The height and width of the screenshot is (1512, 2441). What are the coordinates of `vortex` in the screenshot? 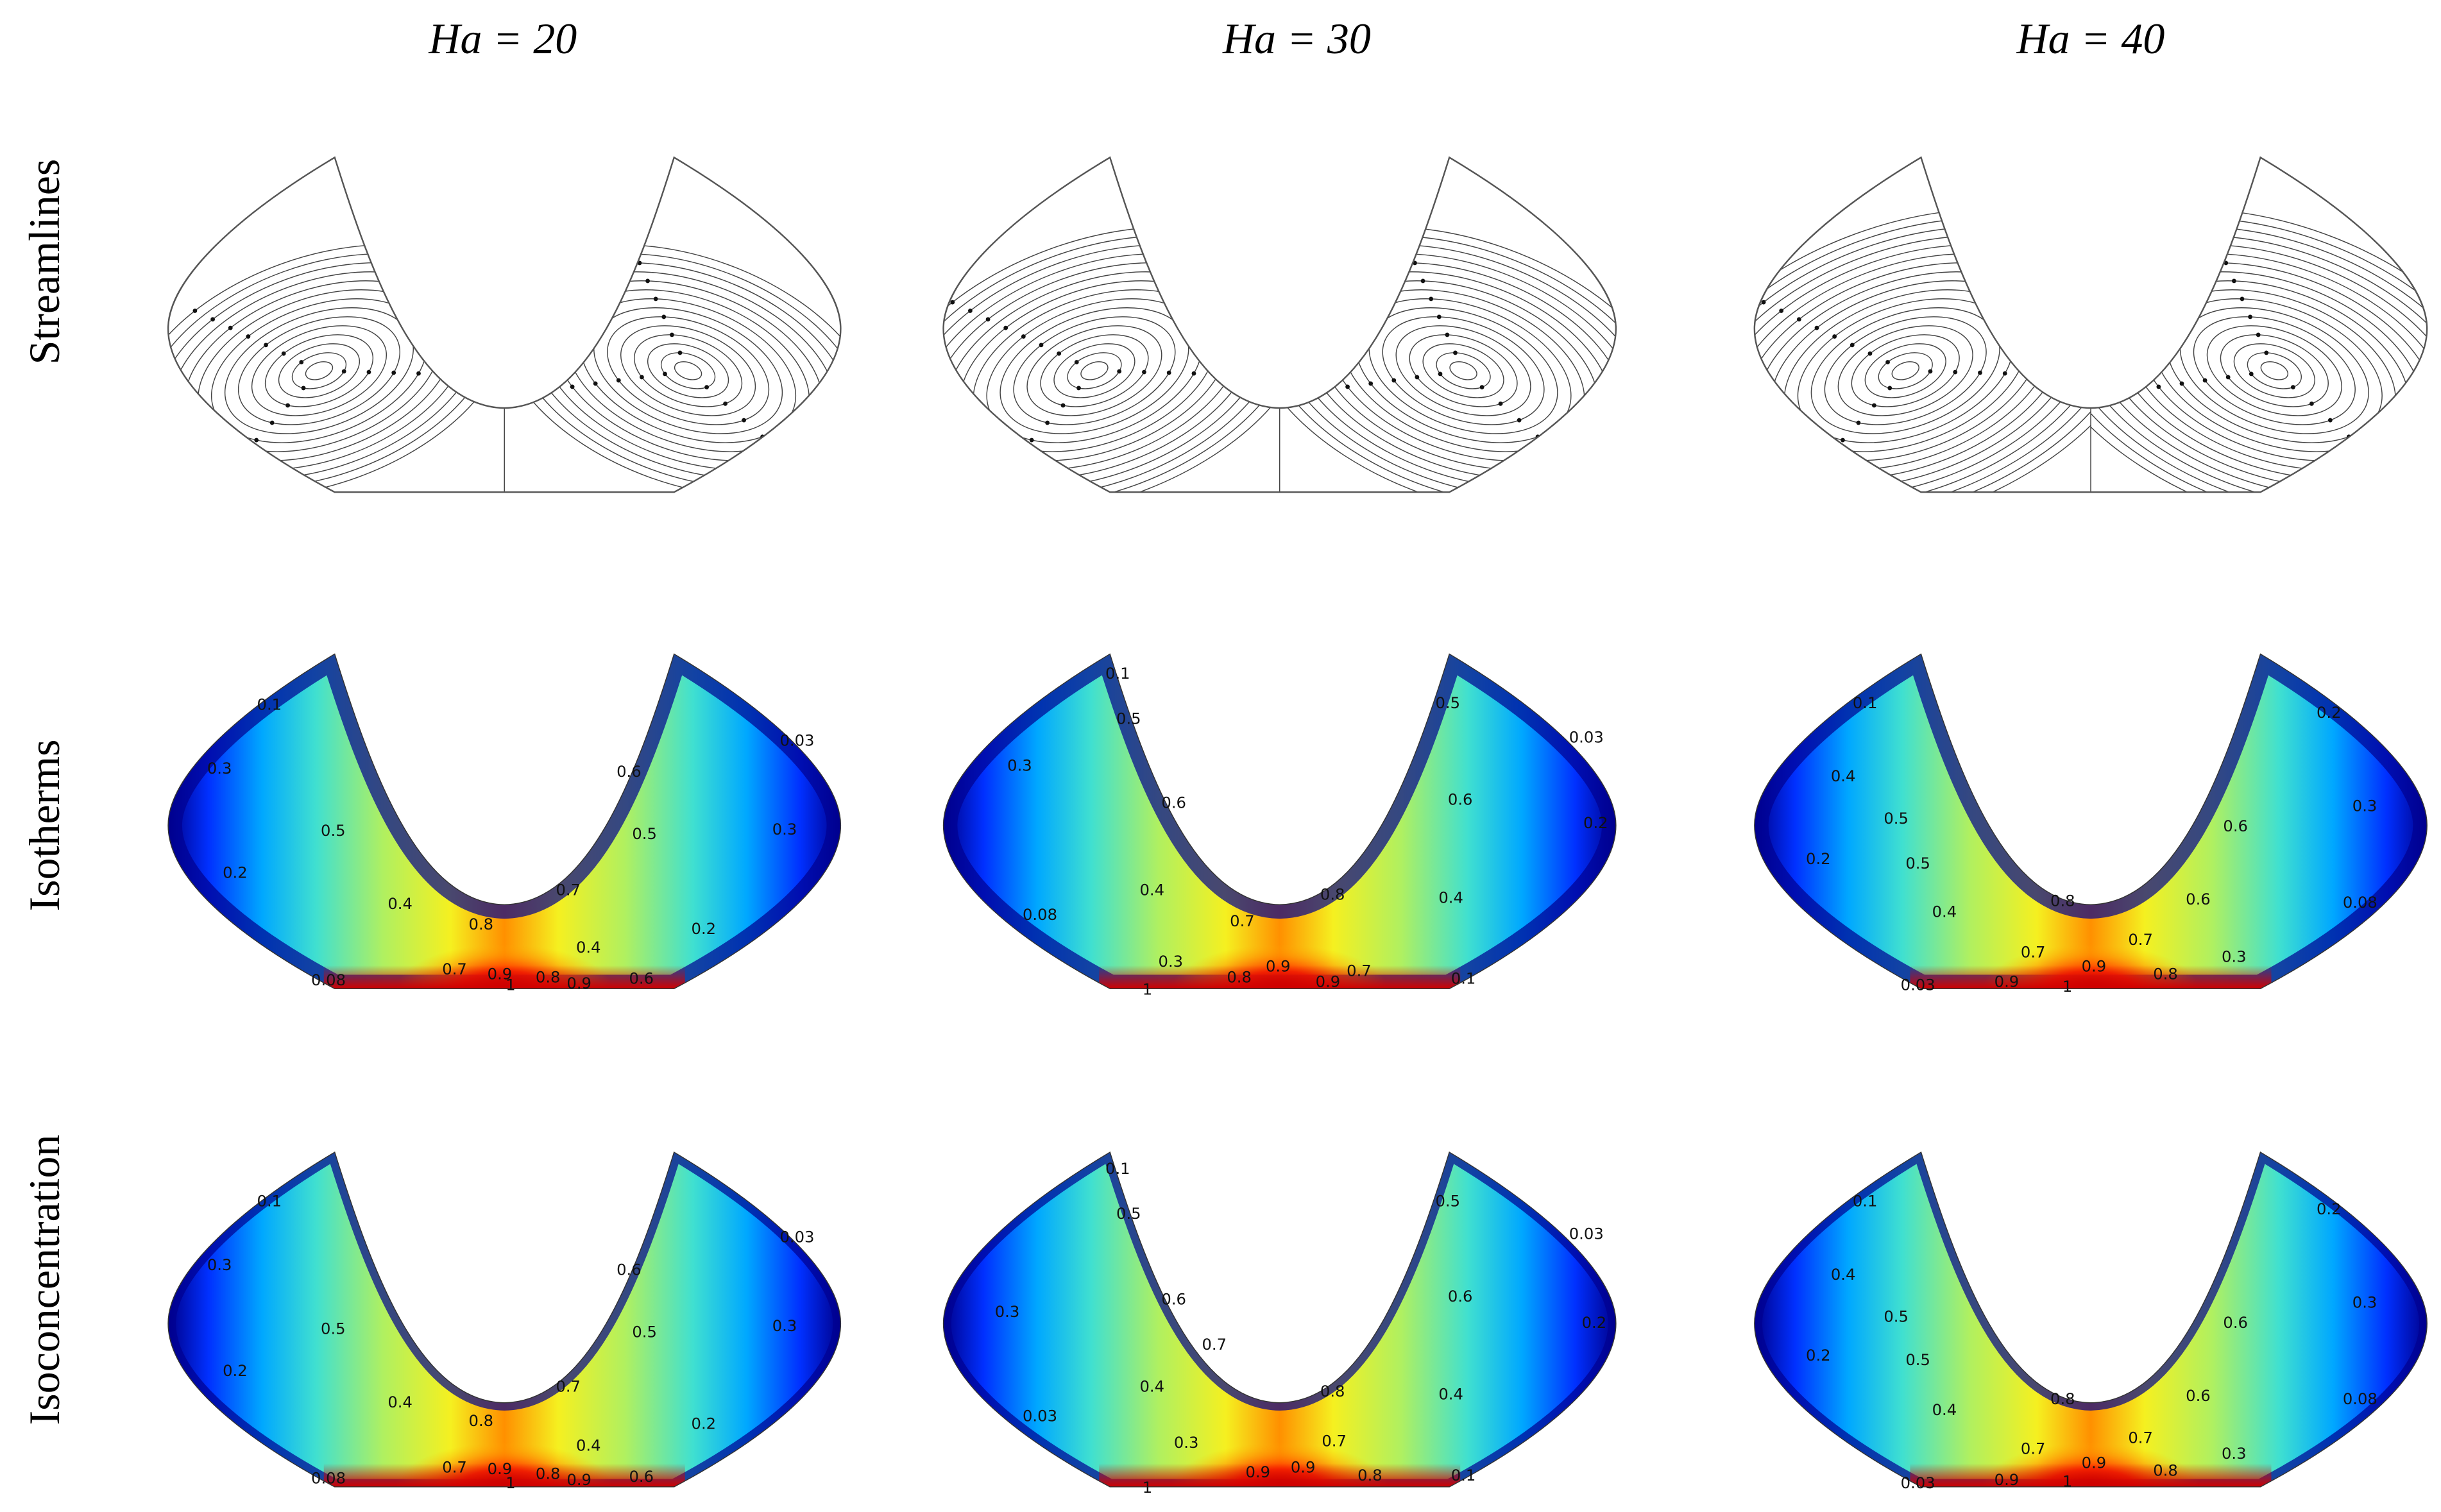 It's located at (2260, 356).